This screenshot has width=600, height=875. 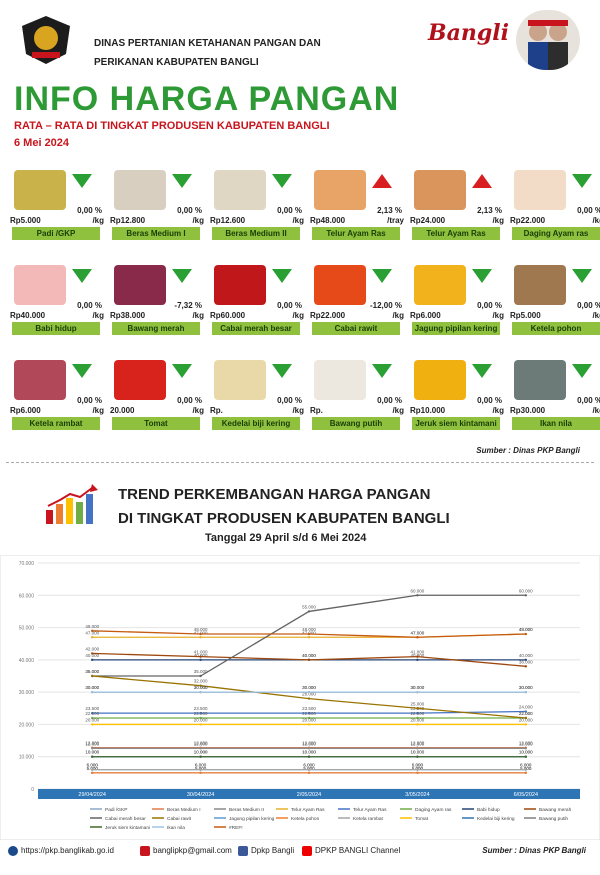 I want to click on report-date: 6 Mei 2024, so click(x=42, y=143).